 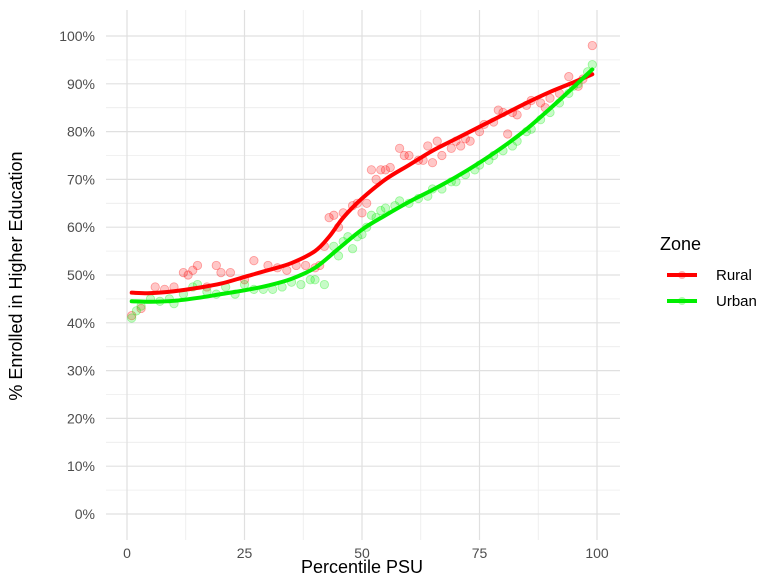 I want to click on x-tick-label: 50, so click(x=362, y=553).